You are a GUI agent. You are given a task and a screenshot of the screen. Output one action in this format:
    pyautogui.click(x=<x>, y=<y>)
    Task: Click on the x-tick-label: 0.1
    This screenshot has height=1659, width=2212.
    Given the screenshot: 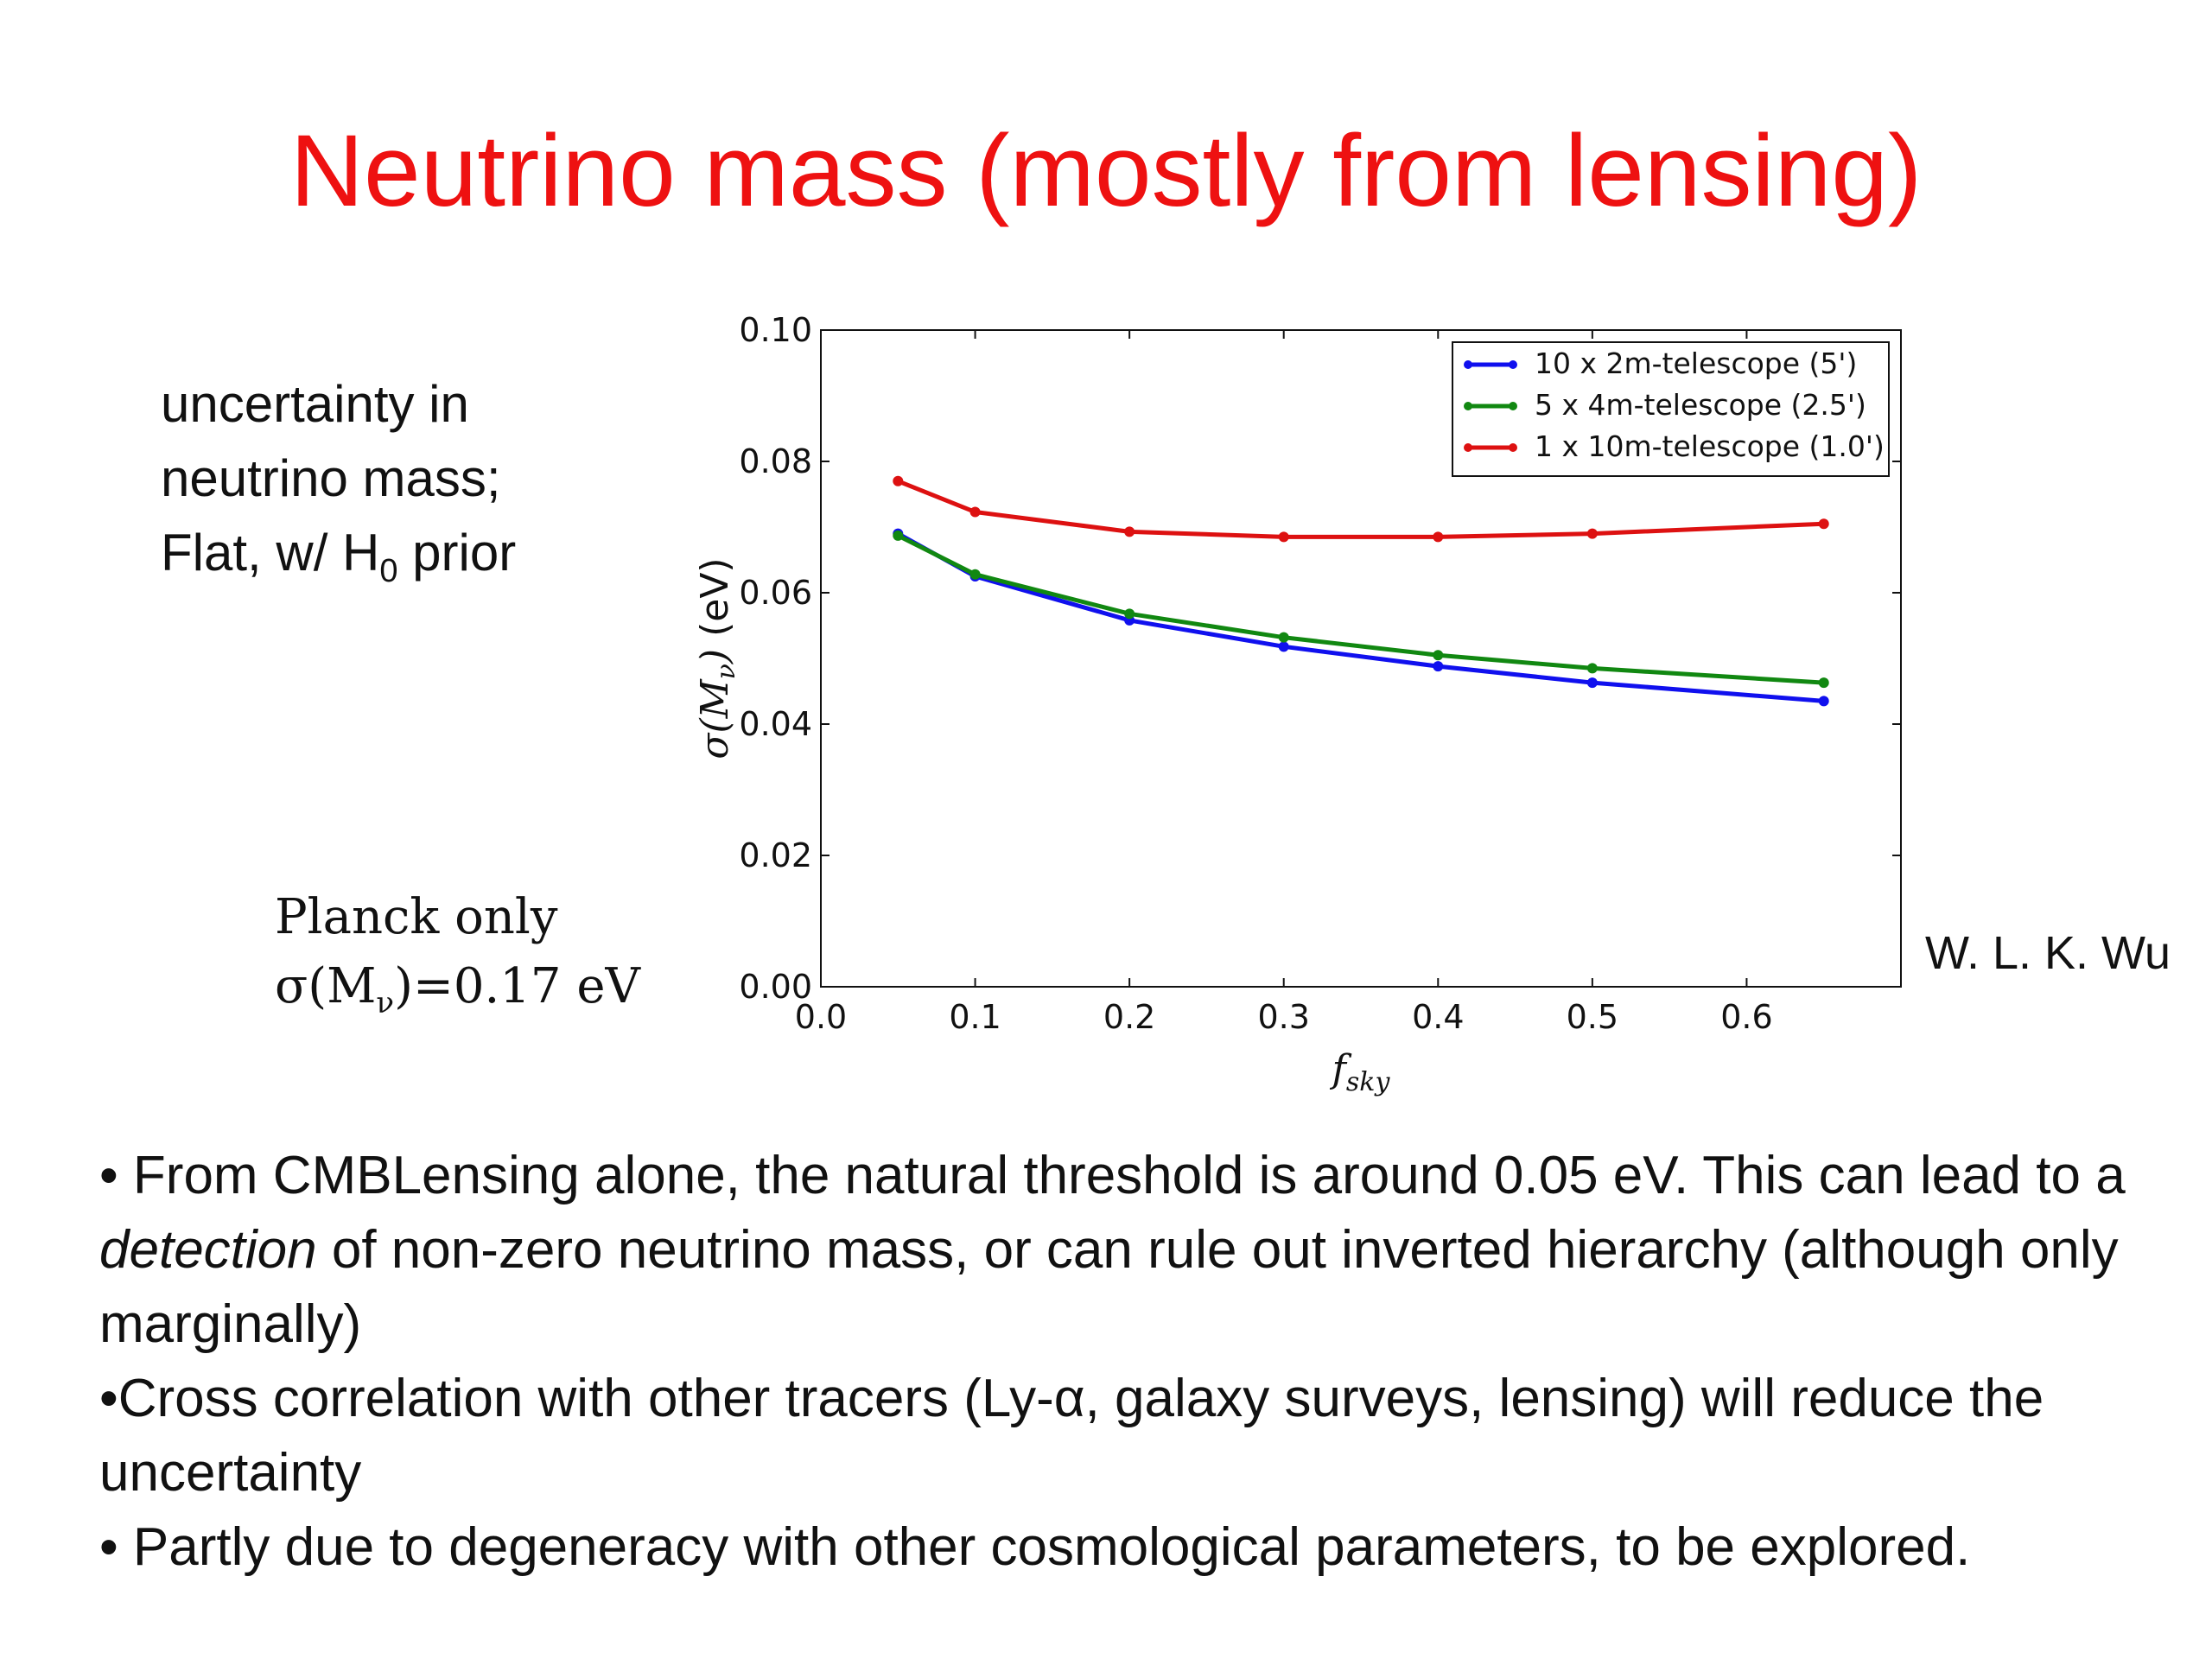 What is the action you would take?
    pyautogui.click(x=975, y=1017)
    